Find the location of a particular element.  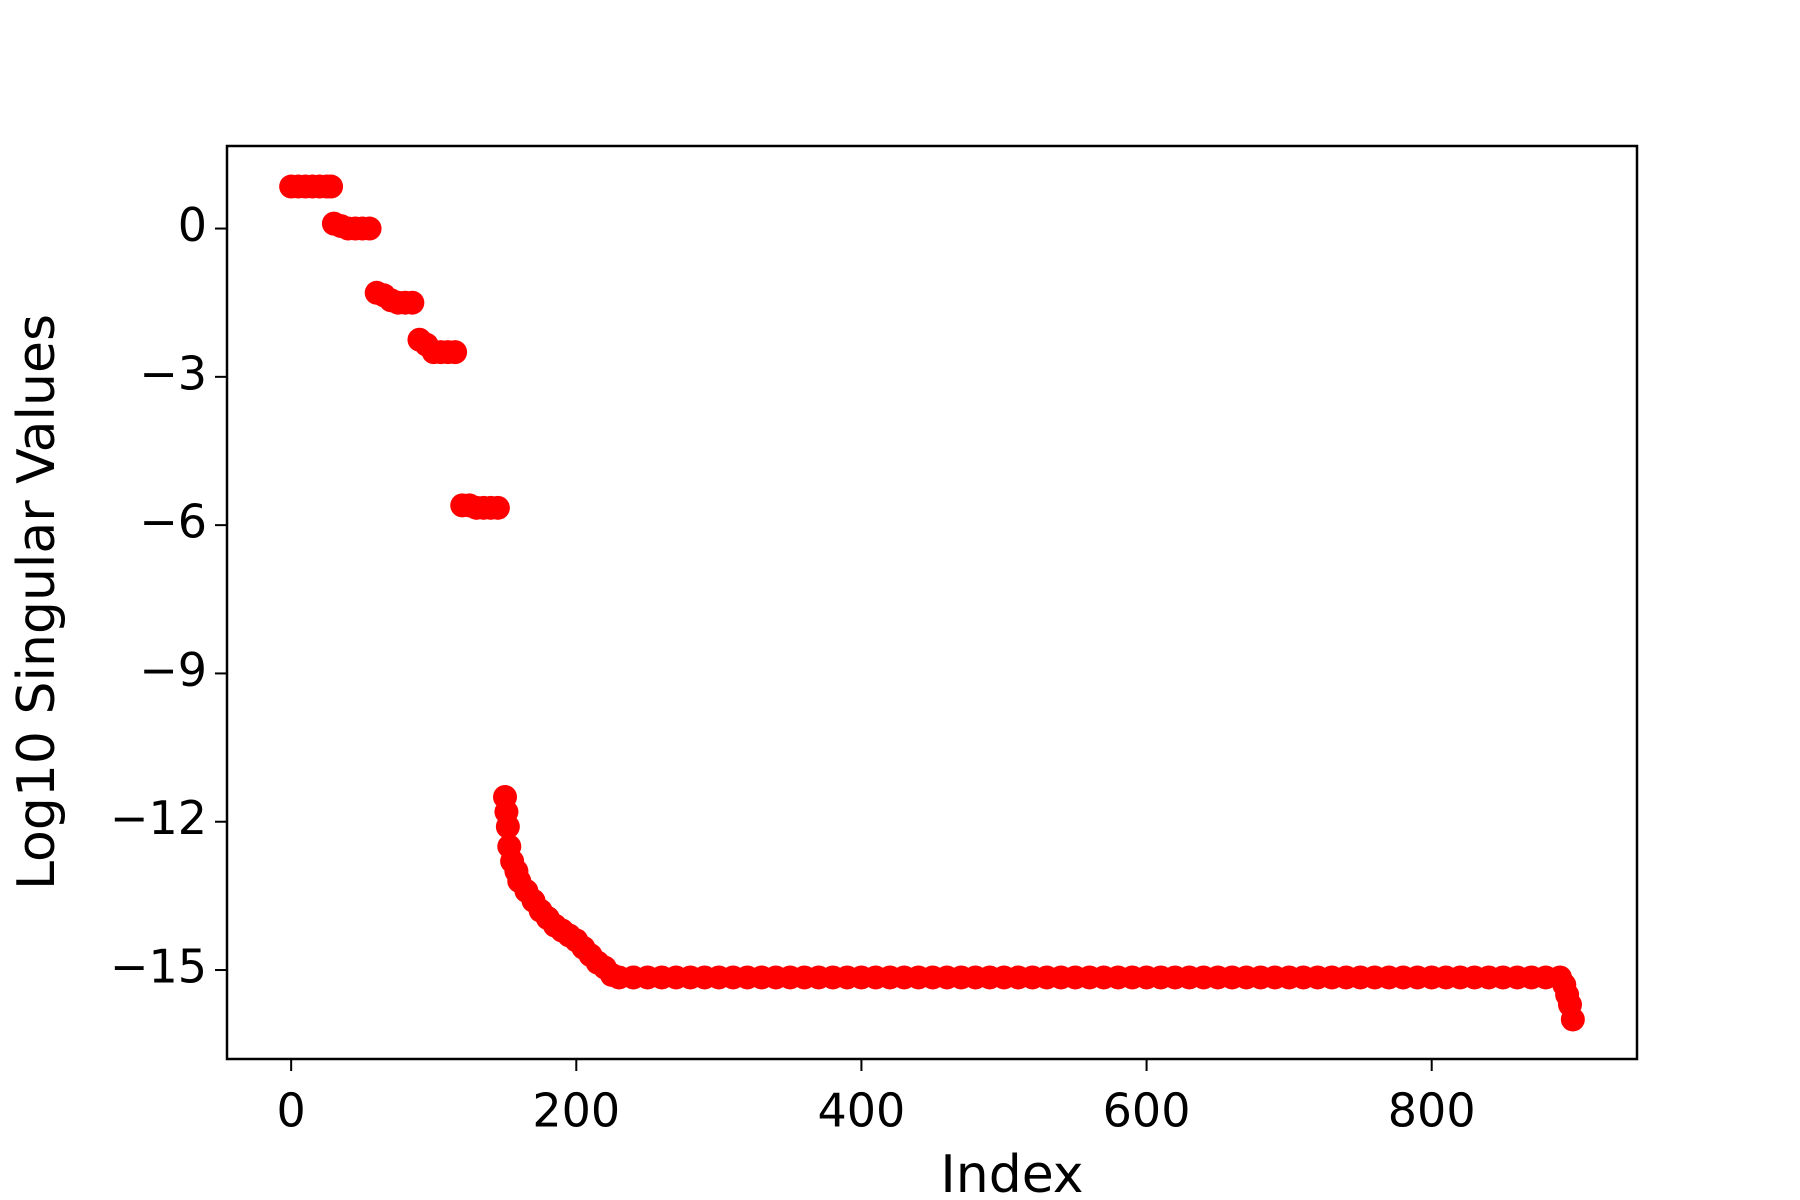

y-tick-label: −3 is located at coordinates (173, 373).